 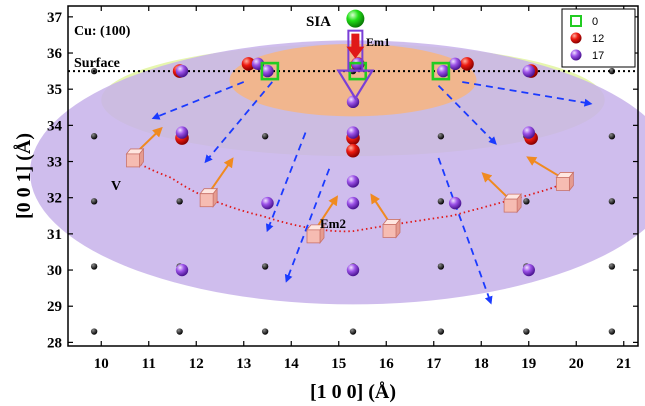 I want to click on x-tick-label: 20, so click(x=576, y=364).